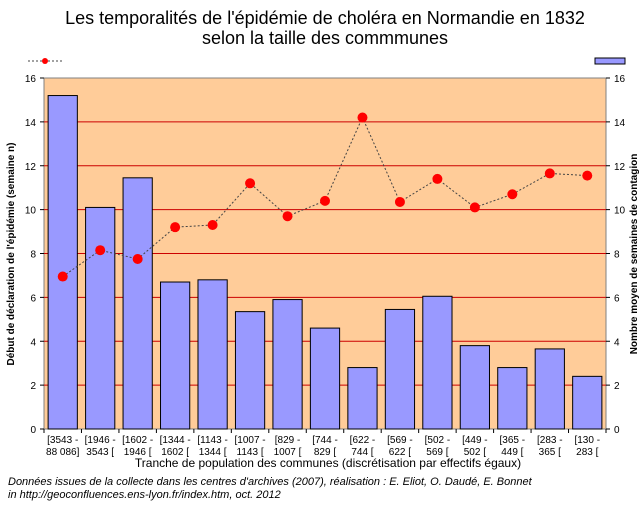 The height and width of the screenshot is (507, 642). Describe the element at coordinates (550, 440) in the screenshot. I see `x-tick-label: [283 -` at that location.